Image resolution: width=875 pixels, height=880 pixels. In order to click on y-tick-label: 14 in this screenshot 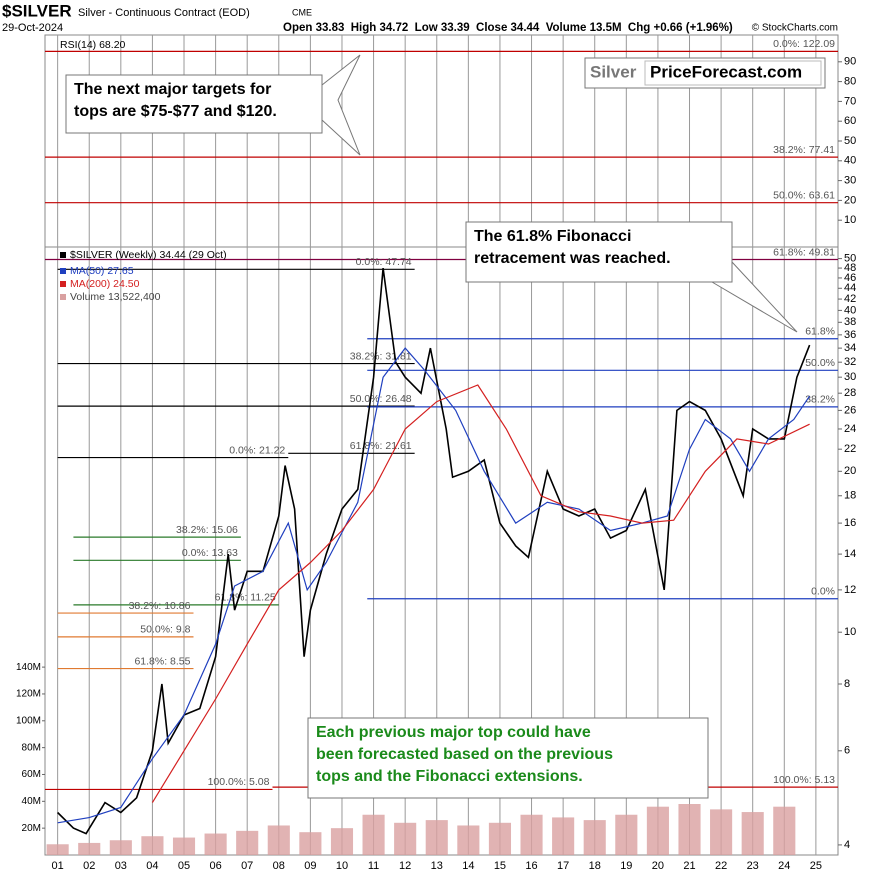, I will do `click(850, 554)`.